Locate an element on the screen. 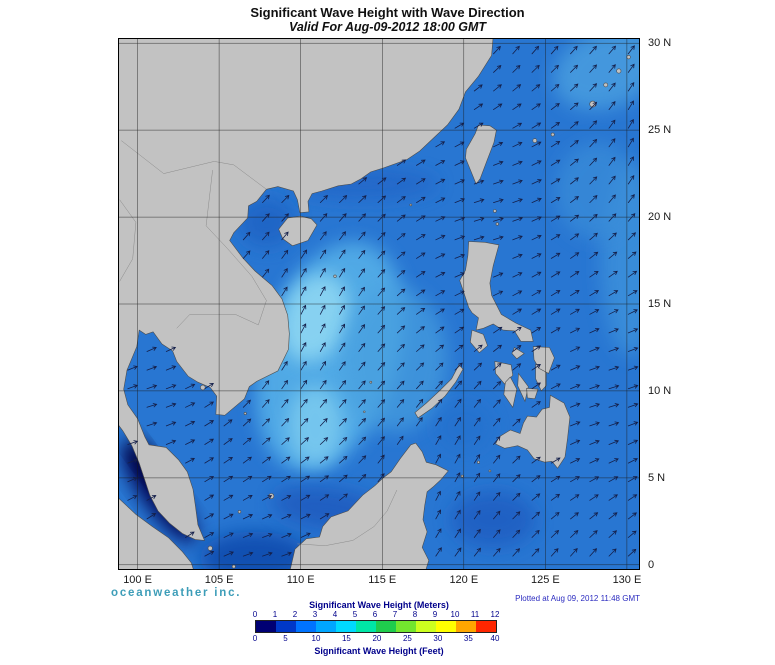 This screenshot has width=775, height=665. lat-label: 5 N is located at coordinates (657, 477).